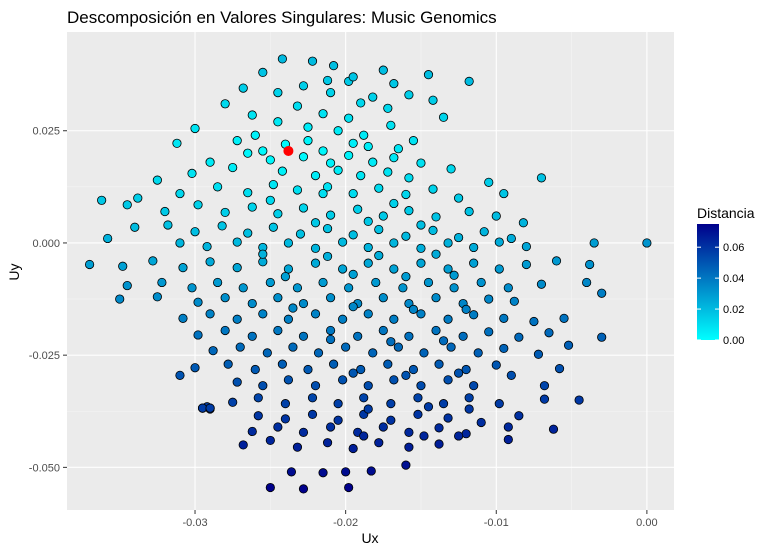 Image resolution: width=771 pixels, height=554 pixels. Describe the element at coordinates (733, 279) in the screenshot. I see `legend-tick-label: 0.04` at that location.